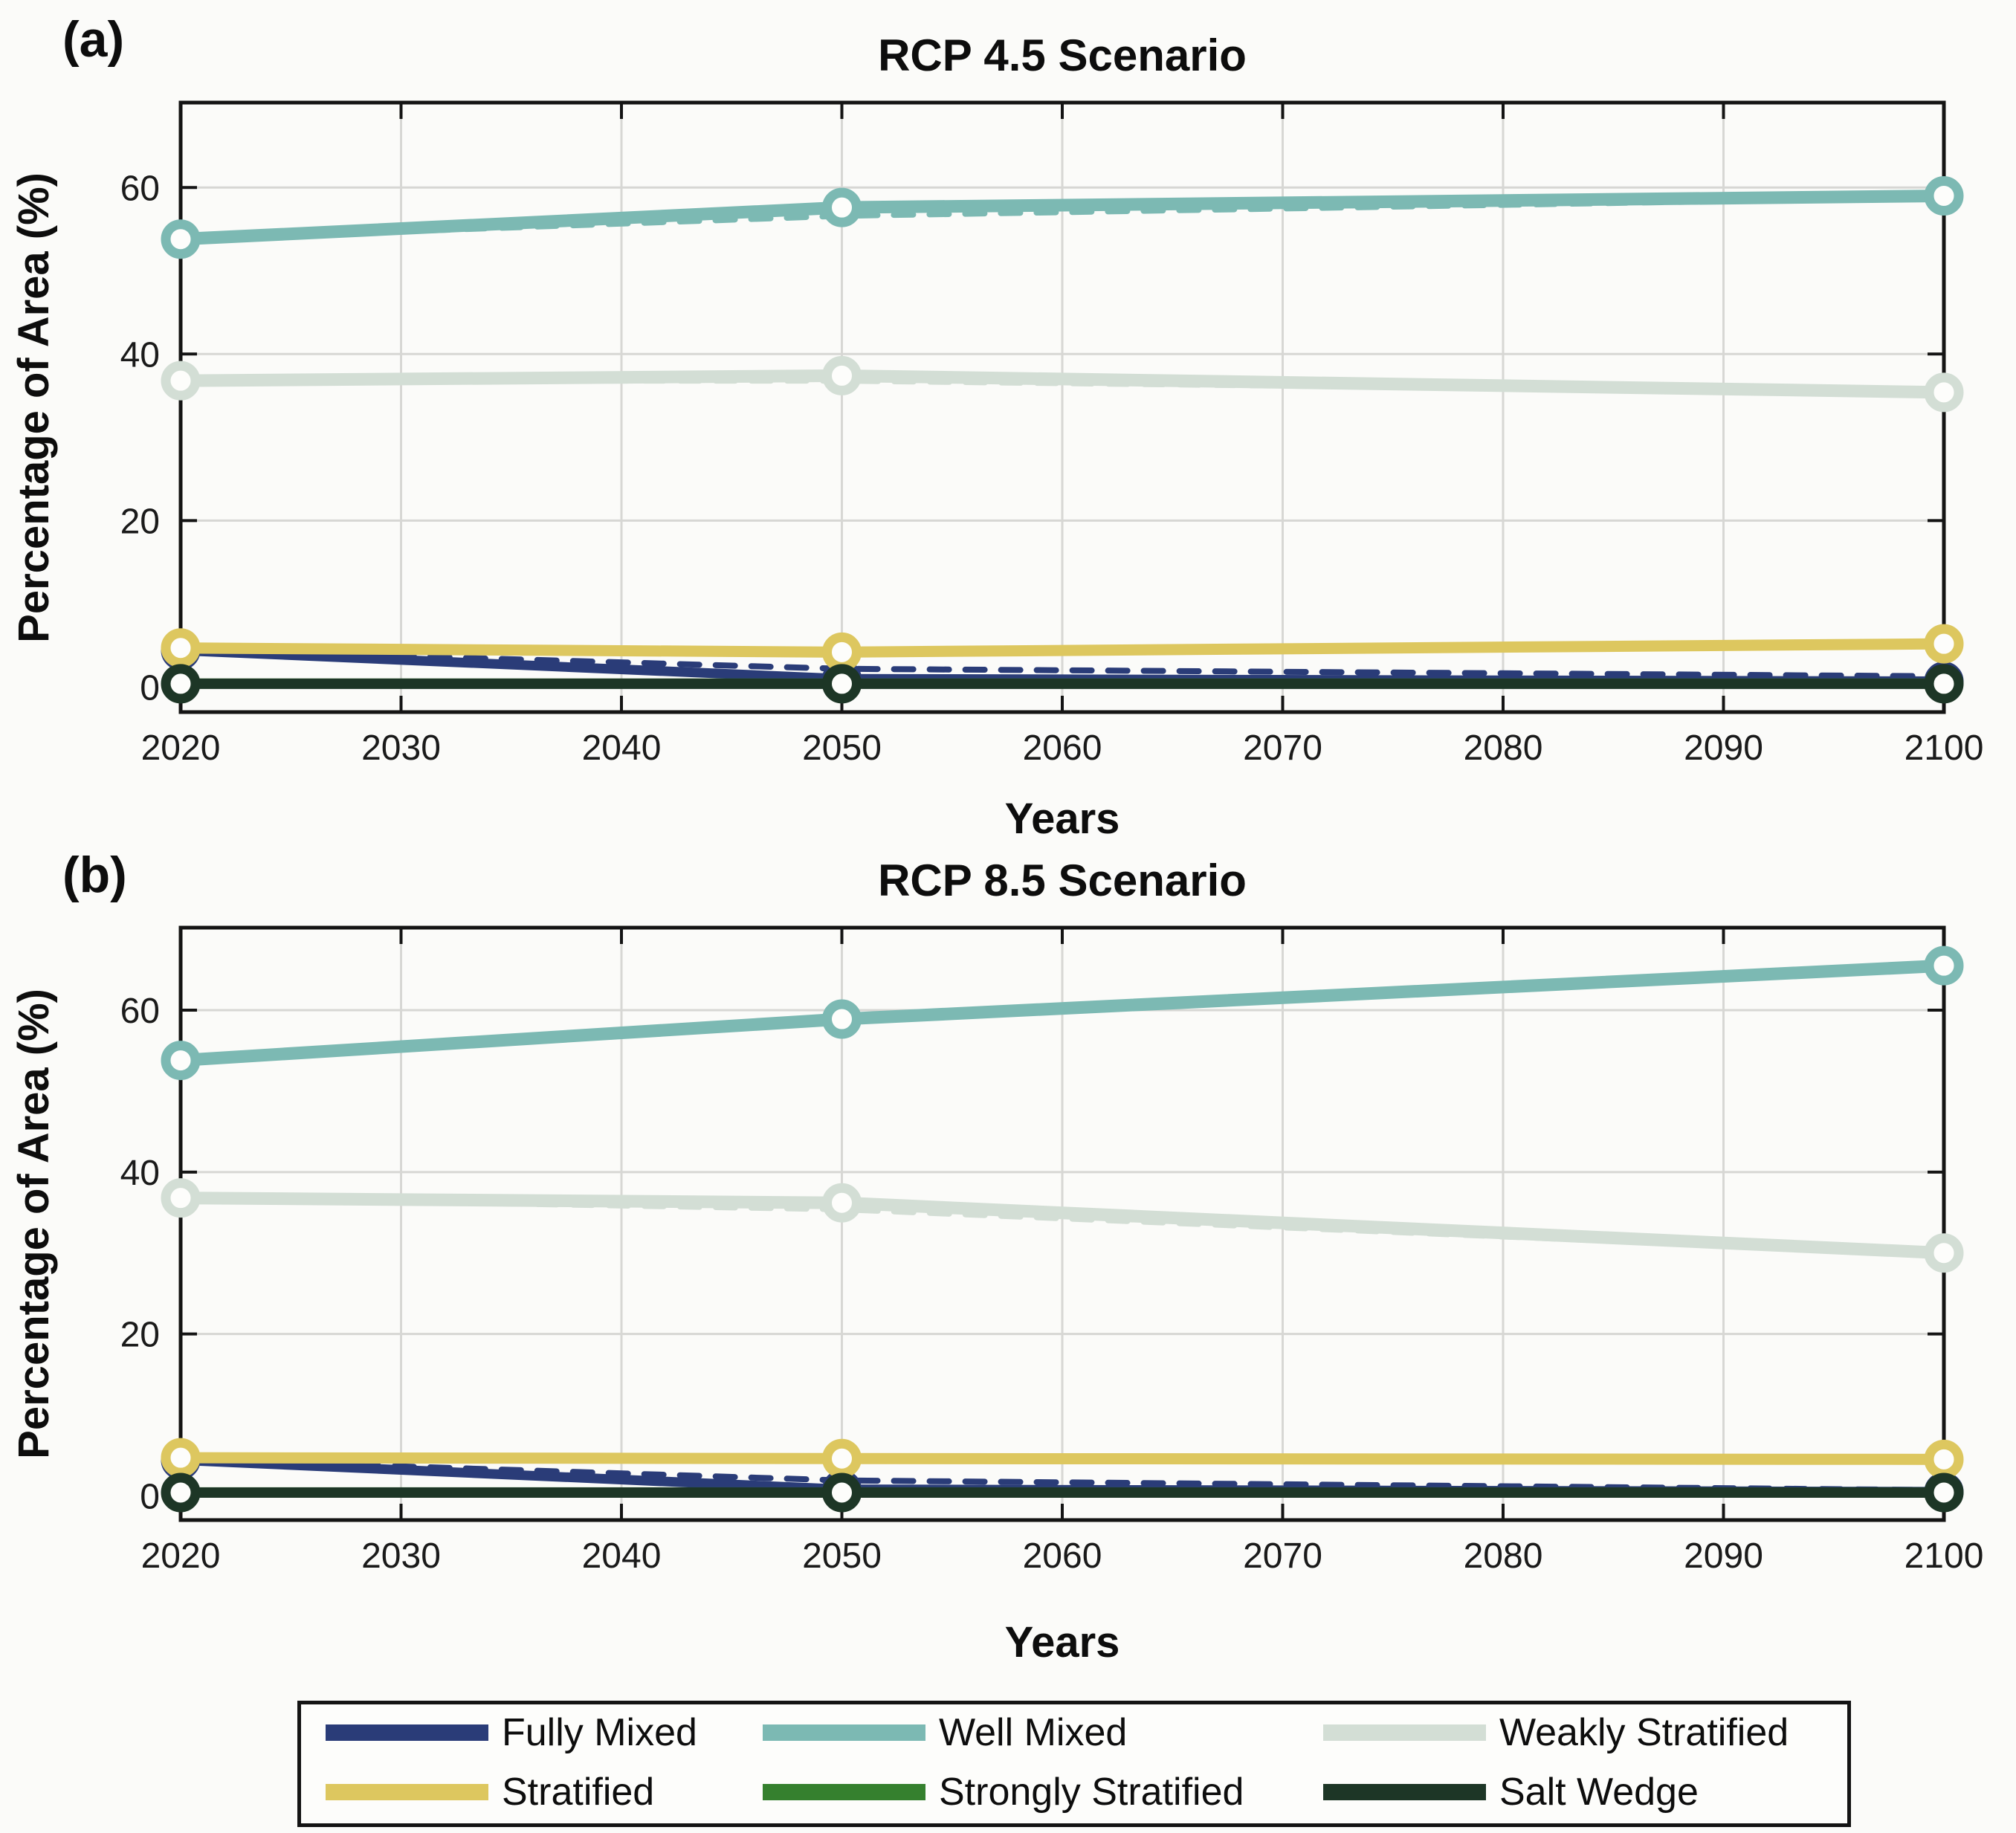 This screenshot has height=1833, width=2016. I want to click on panel-b-letter: (b), so click(95, 875).